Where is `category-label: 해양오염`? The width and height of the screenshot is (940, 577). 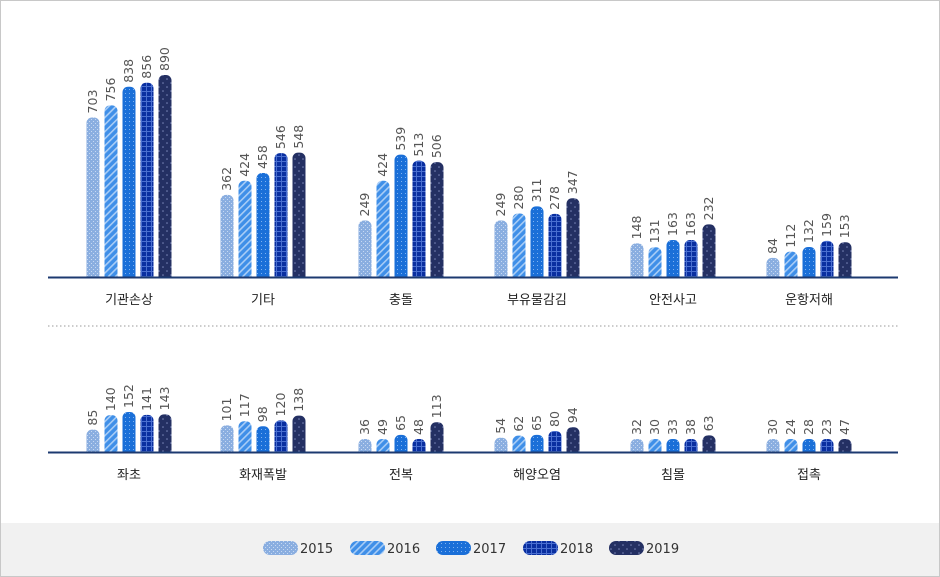 category-label: 해양오염 is located at coordinates (537, 475).